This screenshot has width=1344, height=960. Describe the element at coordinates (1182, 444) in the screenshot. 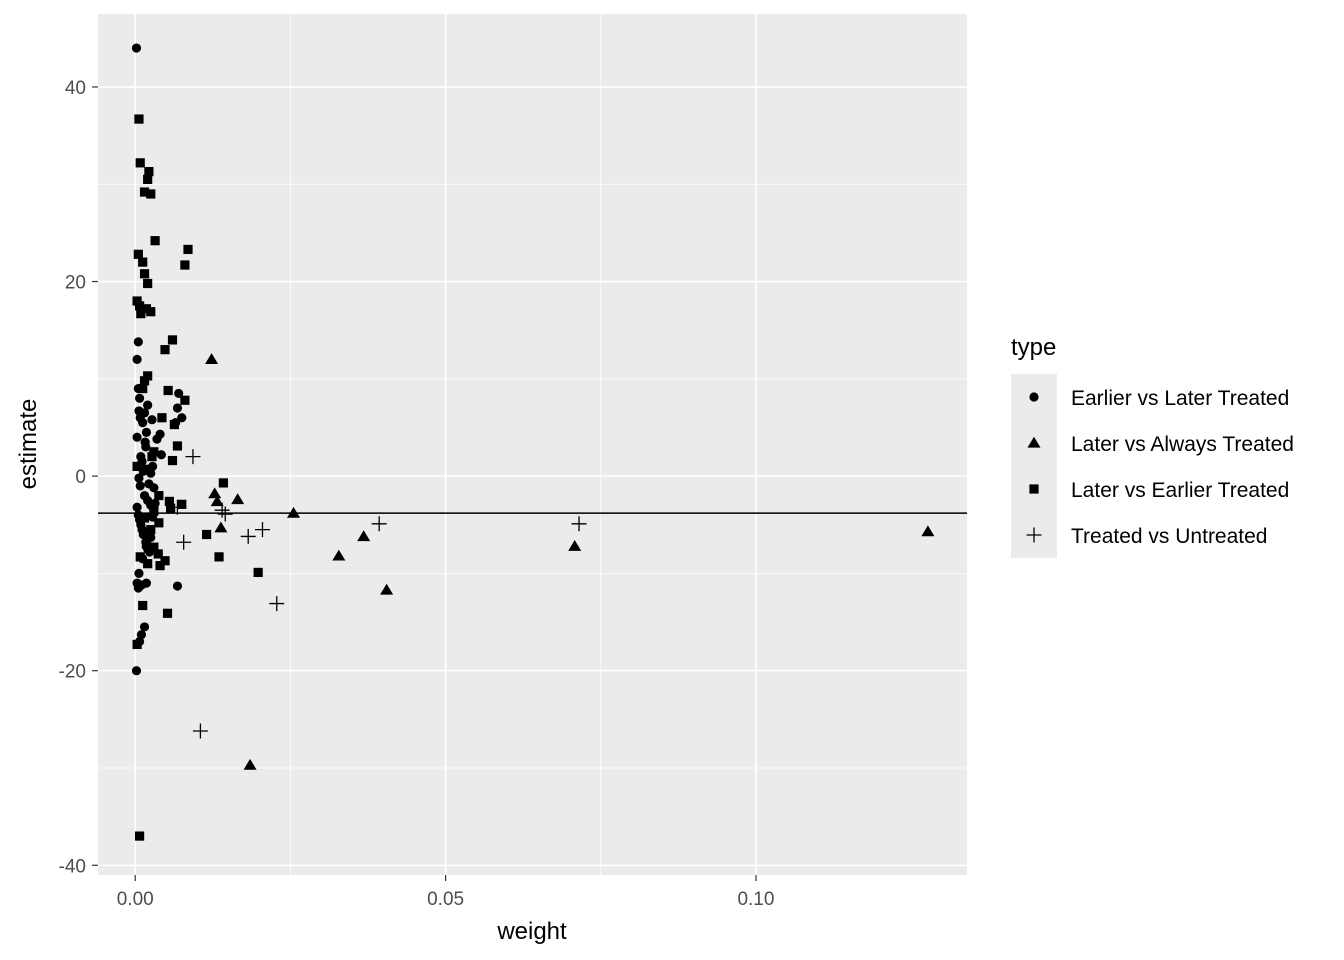

I see `legend-label: Later vs Always Treated` at that location.